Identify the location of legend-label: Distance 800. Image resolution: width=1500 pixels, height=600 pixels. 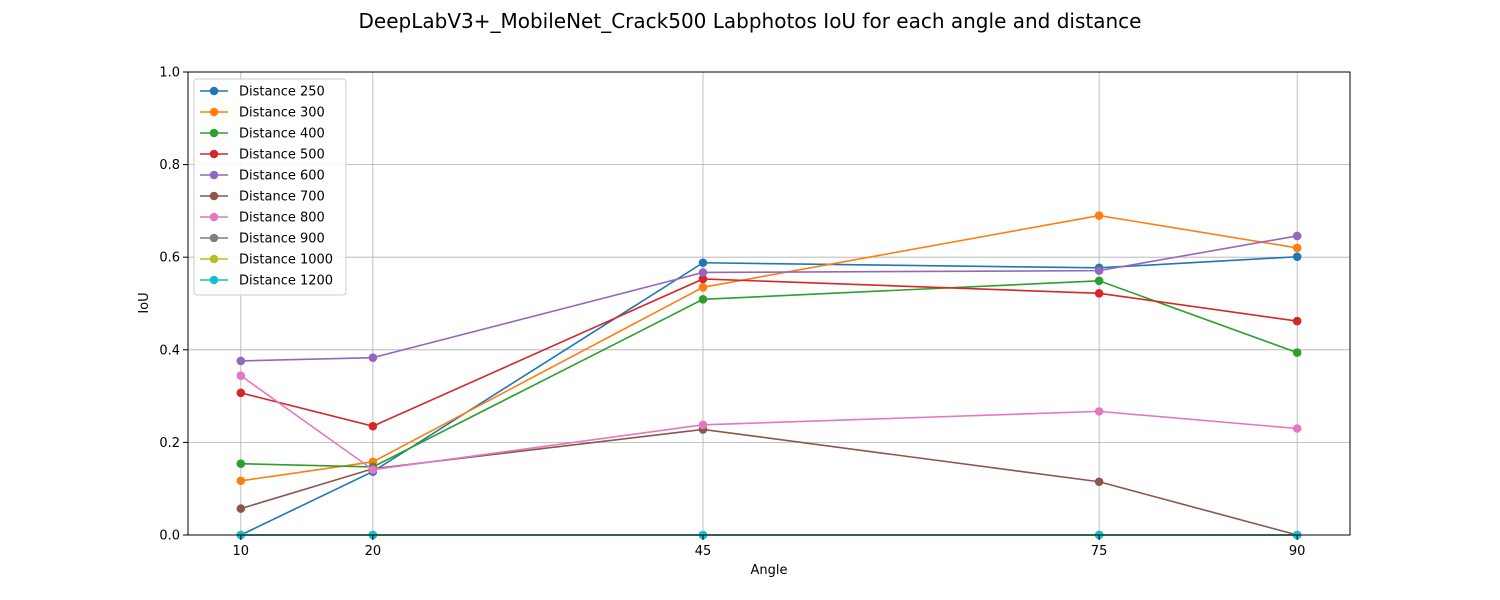
(282, 218).